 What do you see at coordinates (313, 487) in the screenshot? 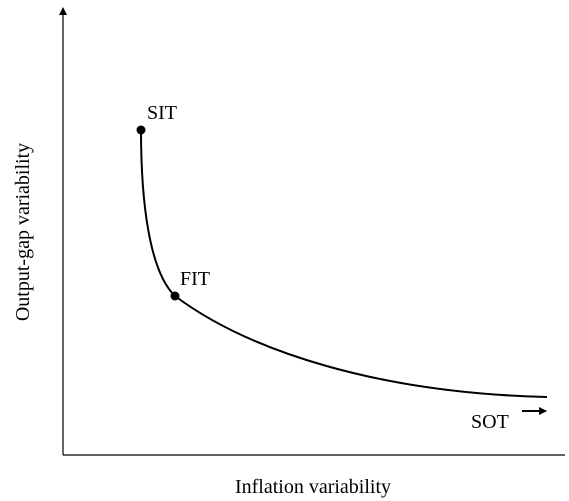
I see `x-axis-label: Inflation variability` at bounding box center [313, 487].